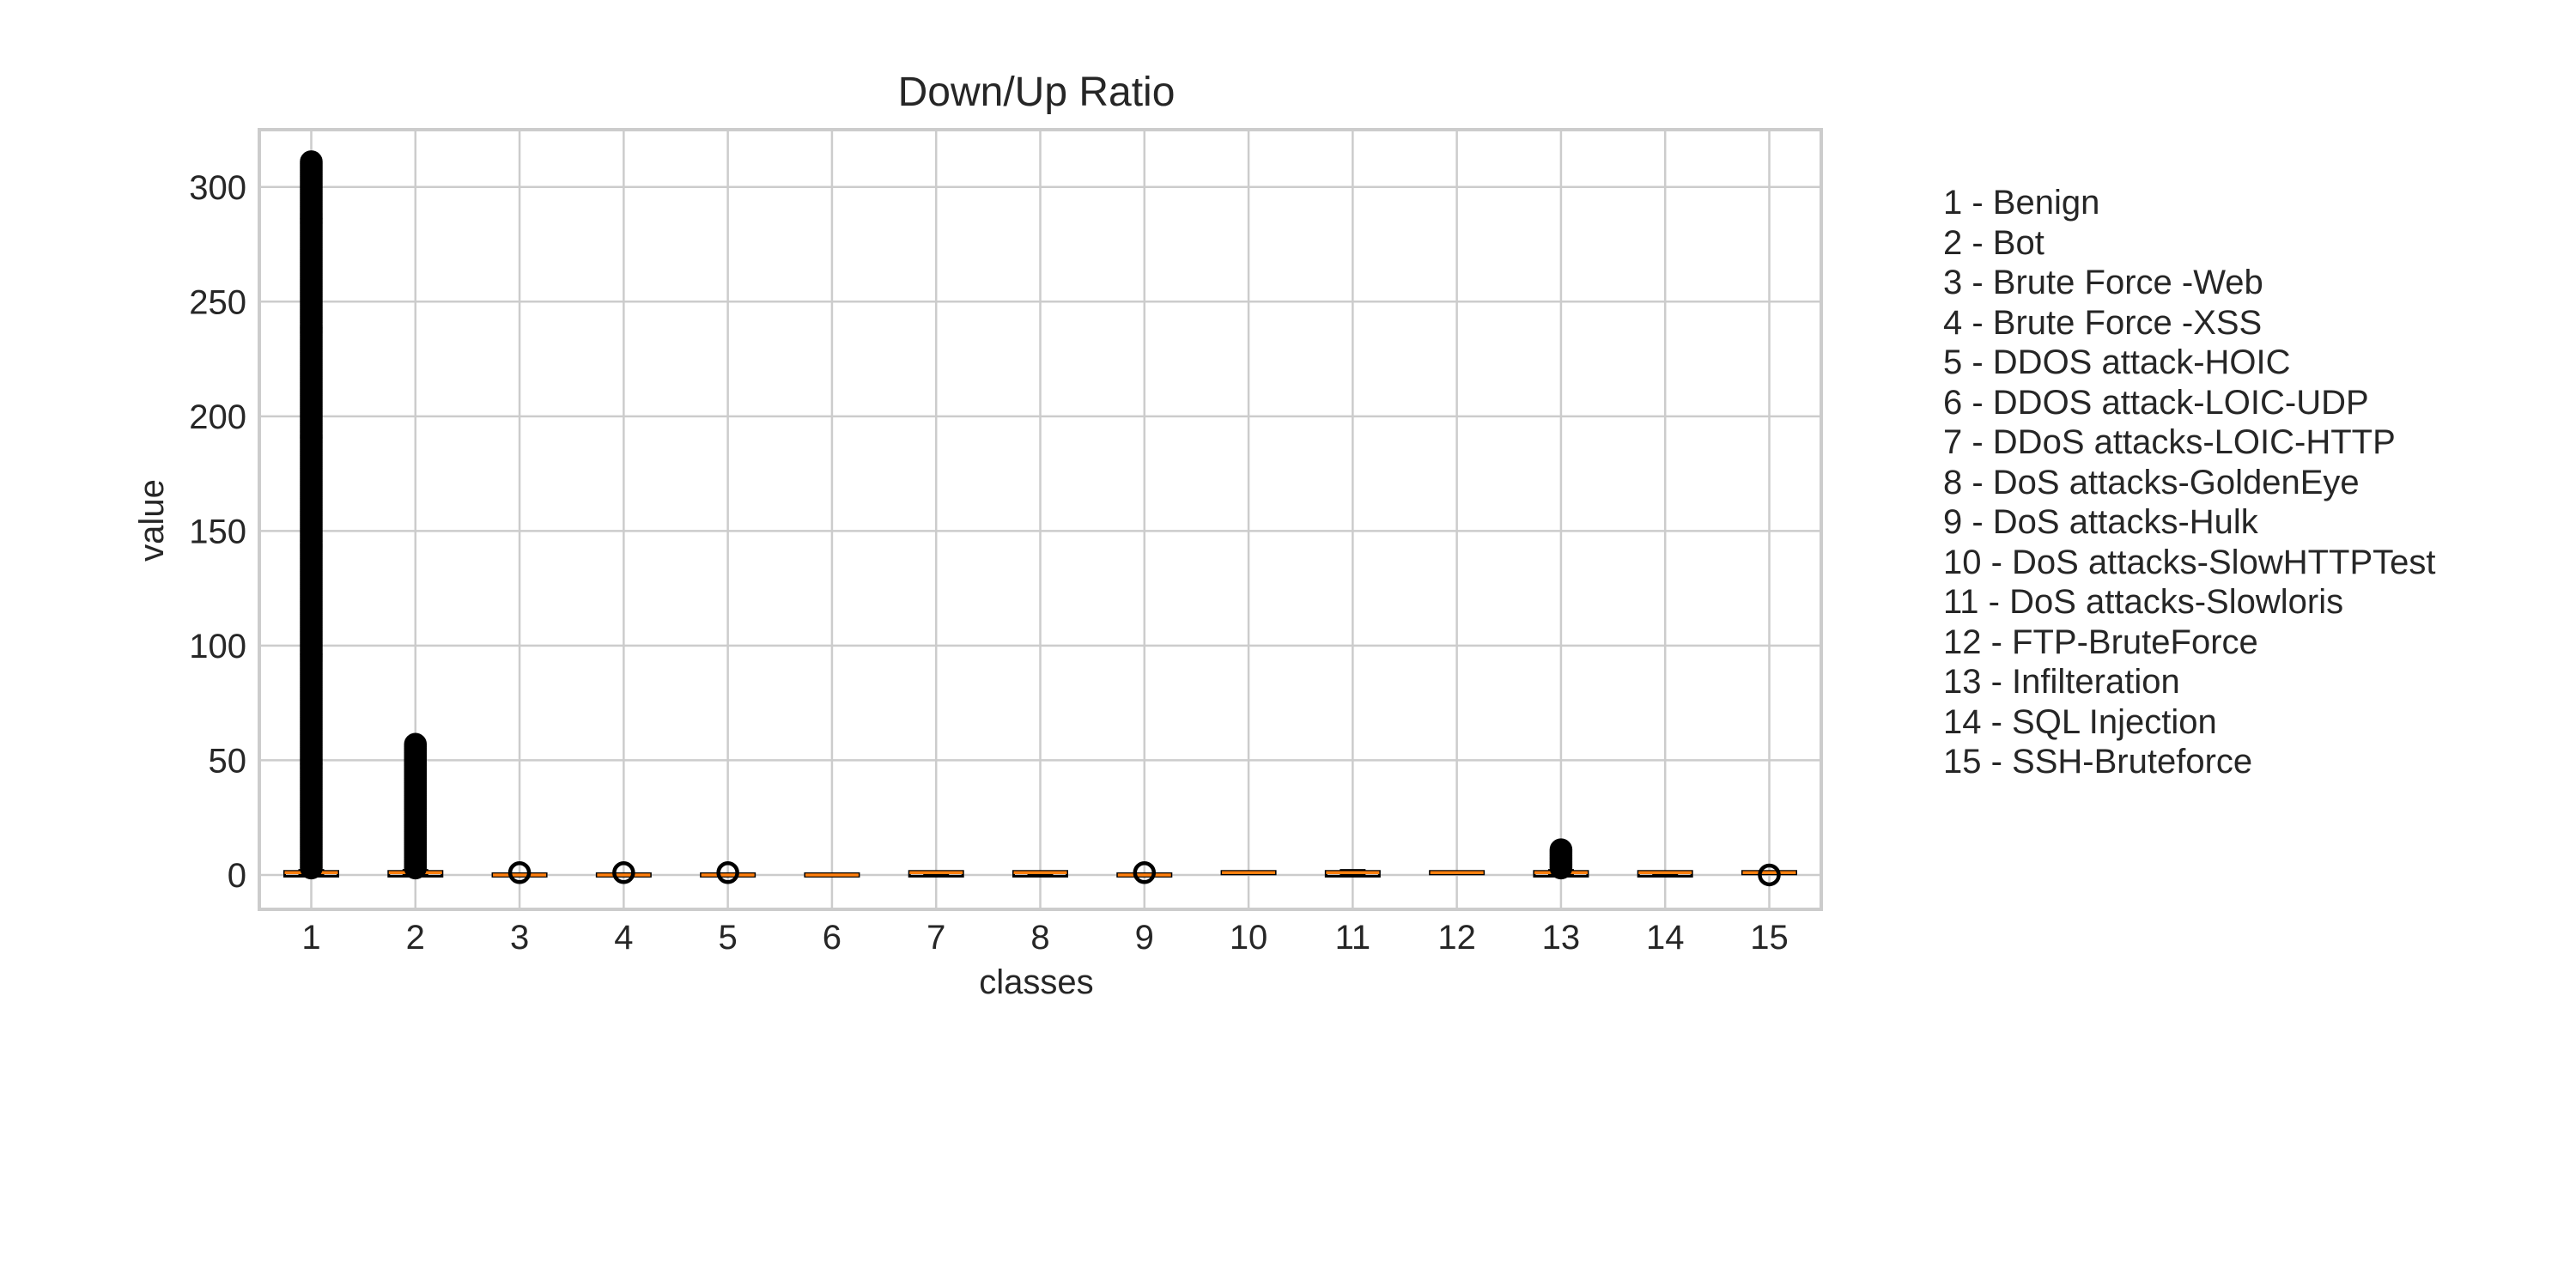 Image resolution: width=2576 pixels, height=1288 pixels. What do you see at coordinates (1144, 938) in the screenshot?
I see `x-tick-label: 9` at bounding box center [1144, 938].